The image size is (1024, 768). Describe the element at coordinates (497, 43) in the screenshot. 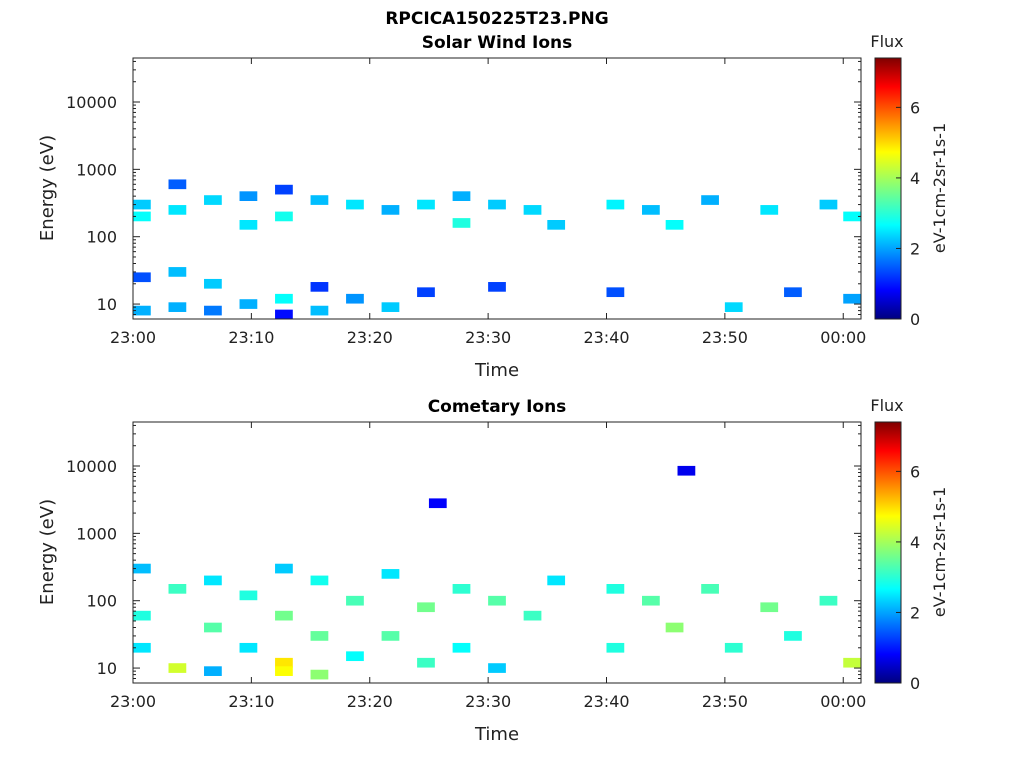

I see `panel-title-solar-wind: Solar Wind Ions` at that location.